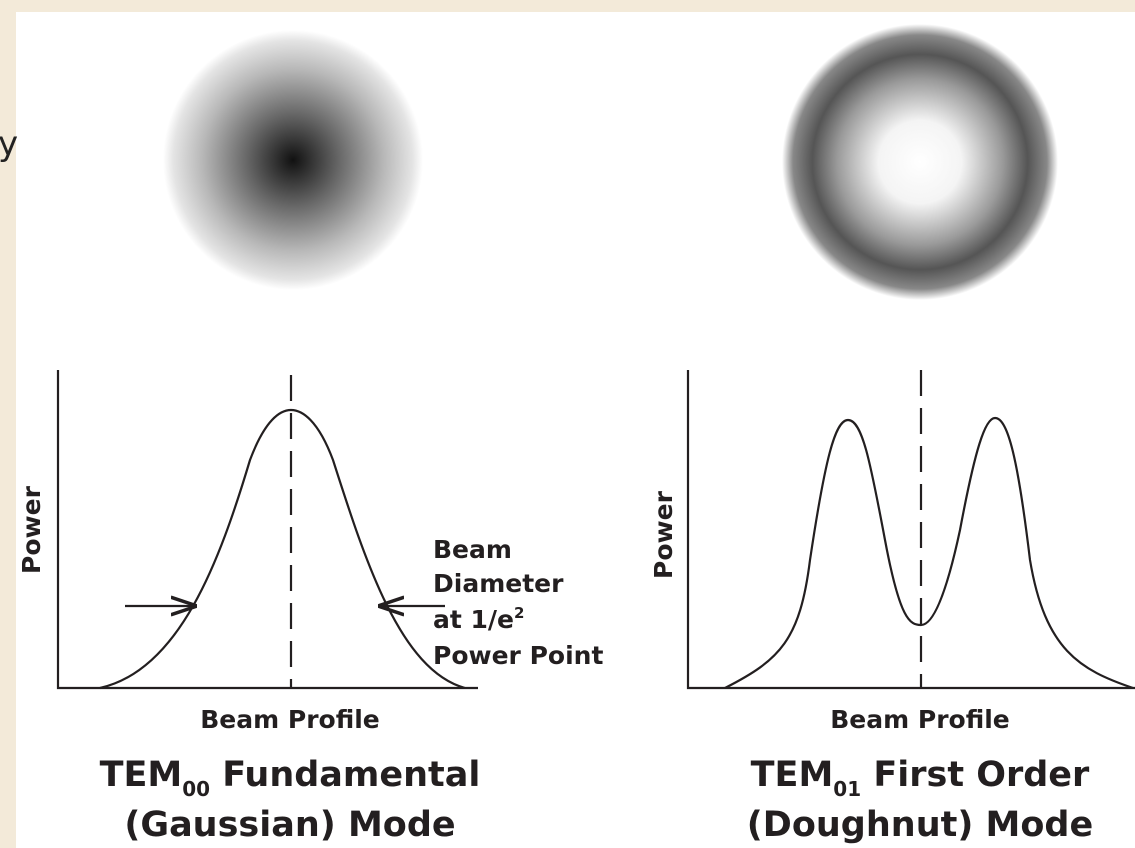 The image size is (1135, 848). What do you see at coordinates (567, 6) in the screenshot?
I see `top-strip` at bounding box center [567, 6].